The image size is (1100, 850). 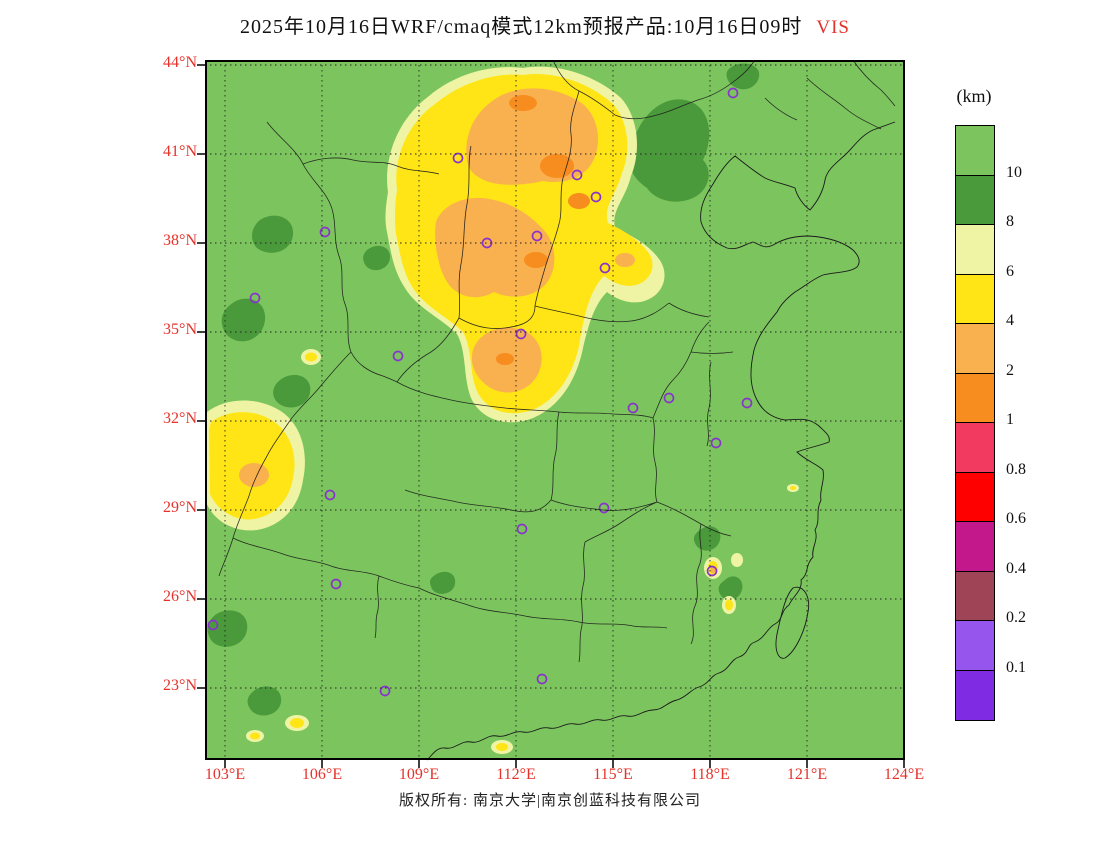 What do you see at coordinates (550, 801) in the screenshot?
I see `copyright-footer: 版权所有: 南京大学|南京创蓝科技有限公司` at bounding box center [550, 801].